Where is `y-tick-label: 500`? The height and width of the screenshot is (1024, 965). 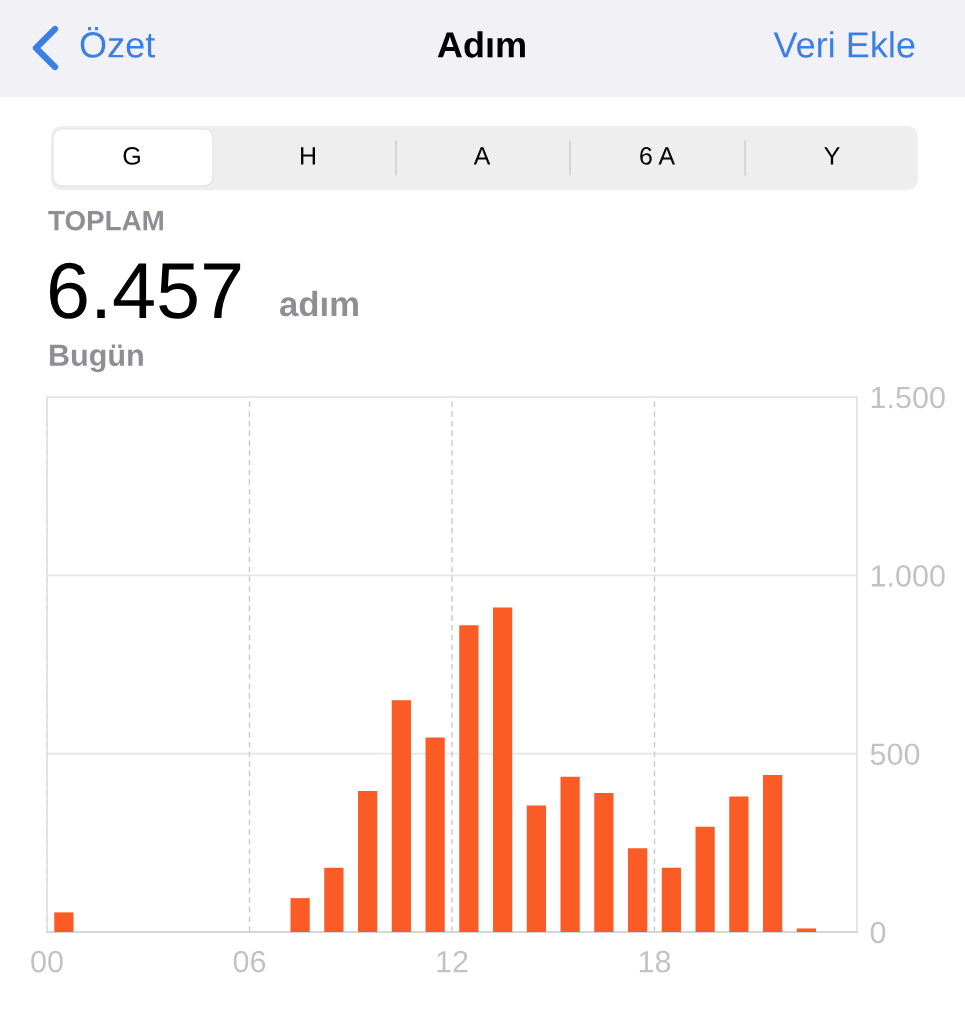 y-tick-label: 500 is located at coordinates (895, 754).